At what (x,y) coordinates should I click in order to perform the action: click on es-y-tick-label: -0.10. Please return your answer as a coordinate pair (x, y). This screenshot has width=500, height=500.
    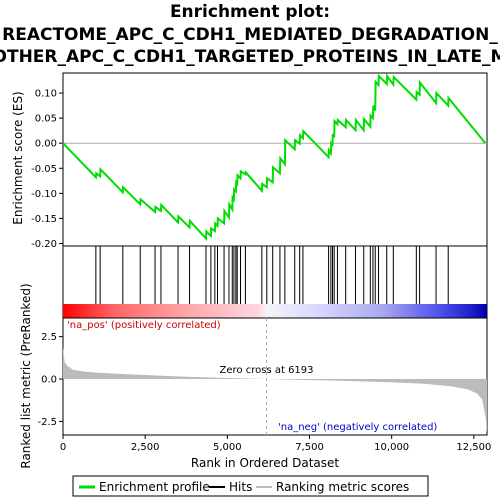
    Looking at the image, I should click on (44, 194).